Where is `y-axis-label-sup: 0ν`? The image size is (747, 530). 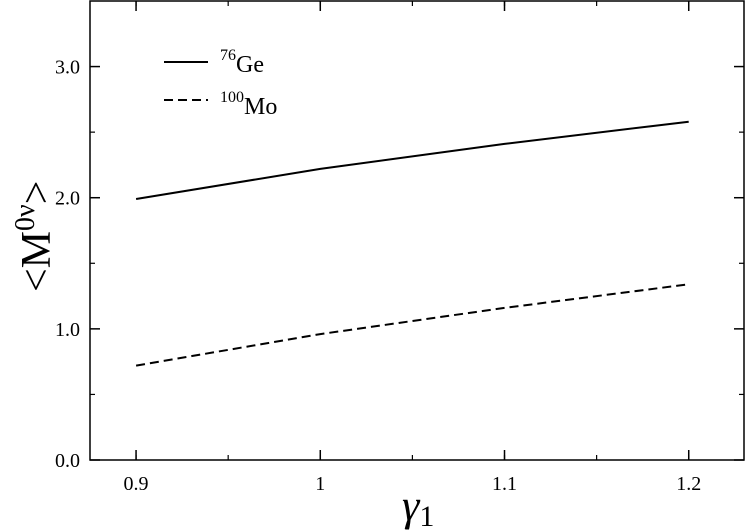
y-axis-label-sup: 0ν is located at coordinates (25, 217).